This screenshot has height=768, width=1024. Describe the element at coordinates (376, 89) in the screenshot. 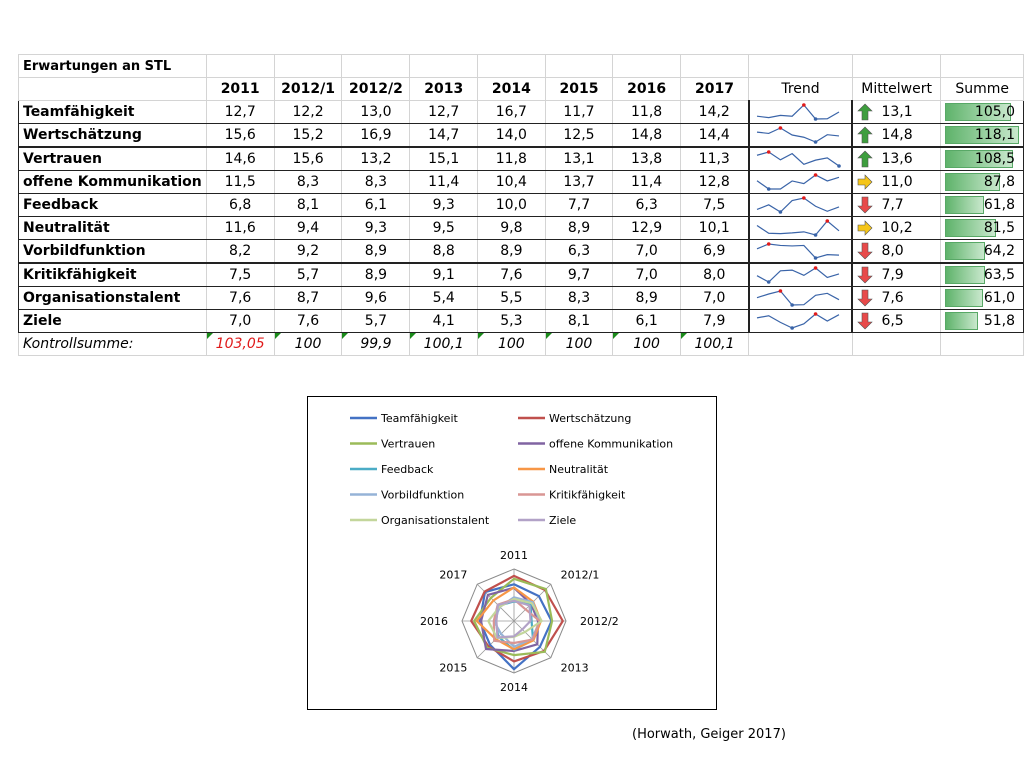

I see `column-header: 2012/2` at that location.